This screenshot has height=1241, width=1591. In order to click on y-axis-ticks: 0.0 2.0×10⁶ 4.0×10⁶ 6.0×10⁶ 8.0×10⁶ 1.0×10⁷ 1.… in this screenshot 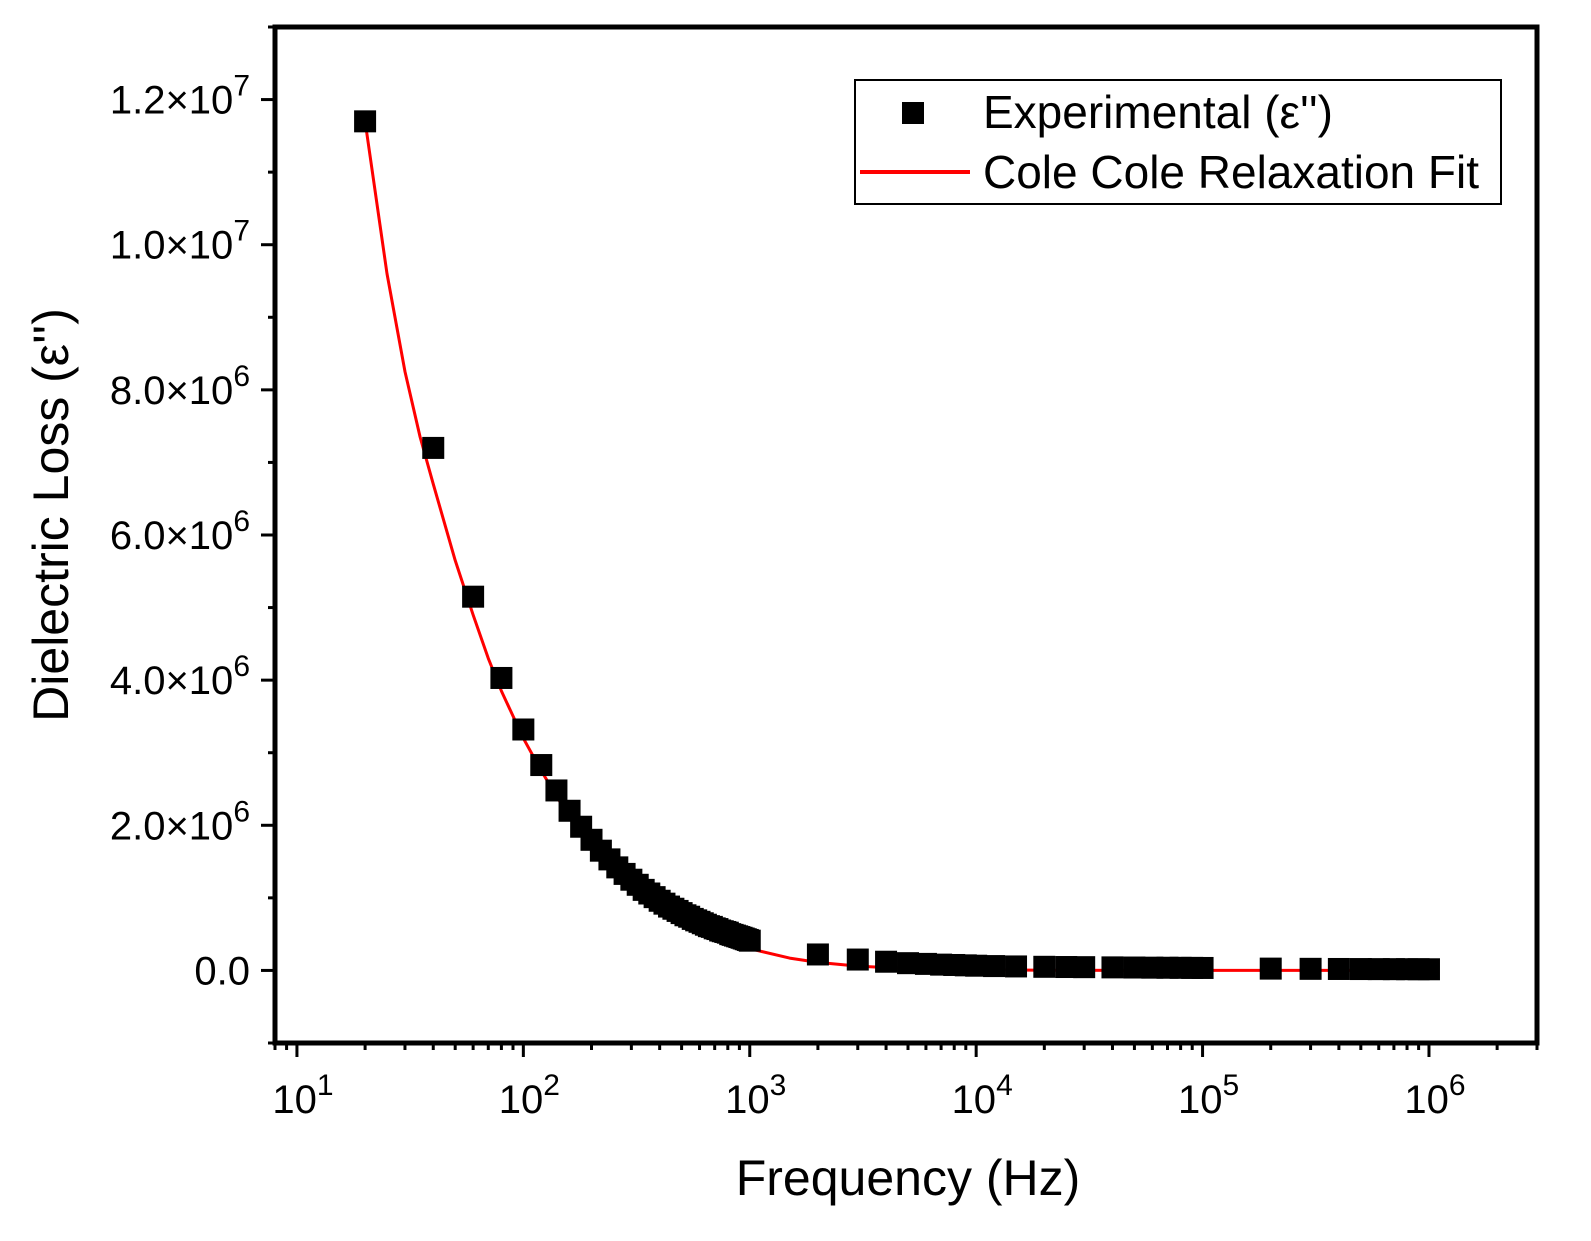, I will do `click(192, 535)`.